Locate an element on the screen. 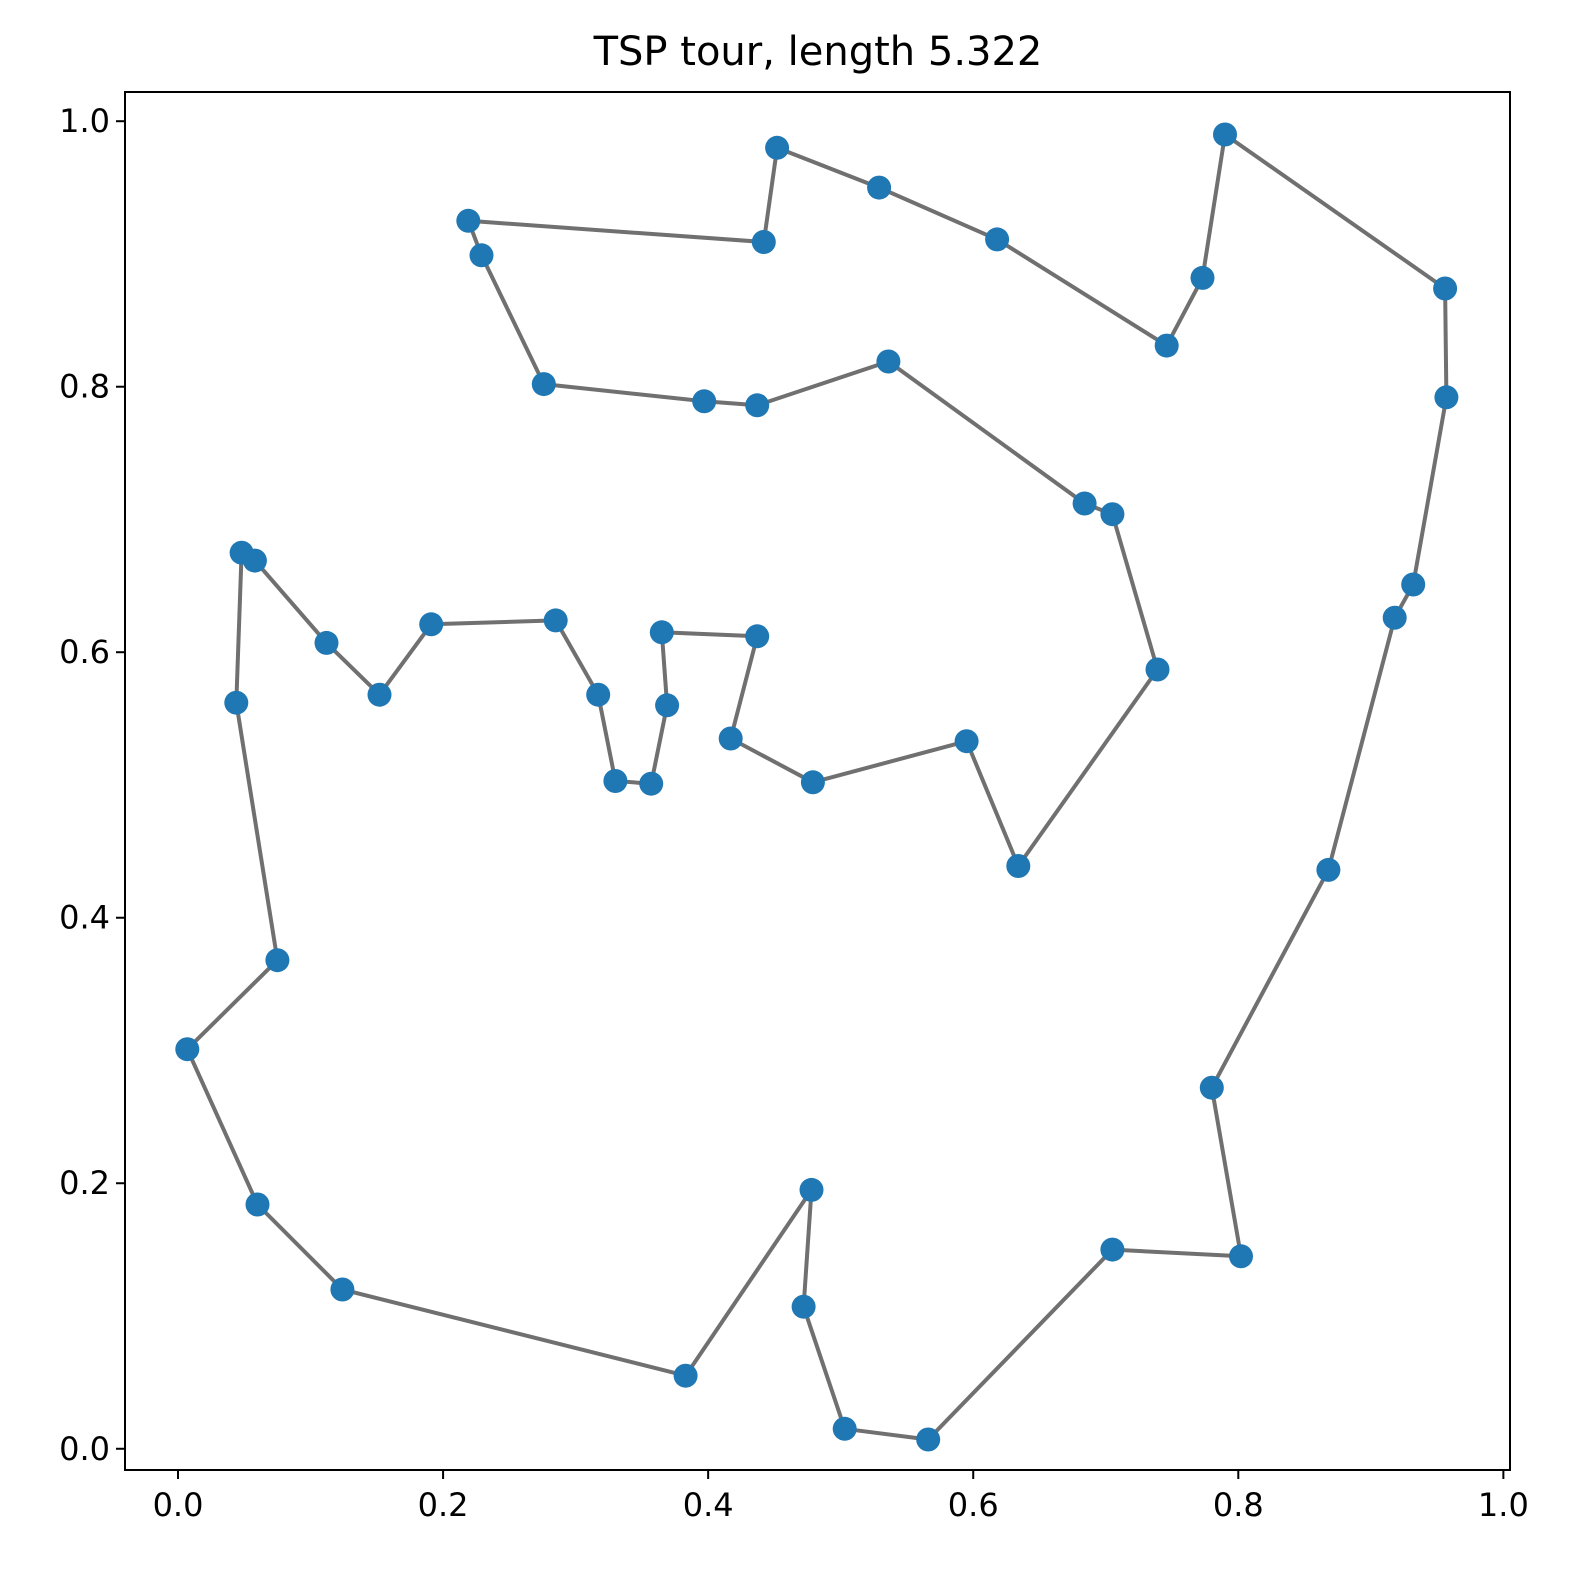 The height and width of the screenshot is (1578, 1574). y-tick-label: 1.0 is located at coordinates (84, 121).